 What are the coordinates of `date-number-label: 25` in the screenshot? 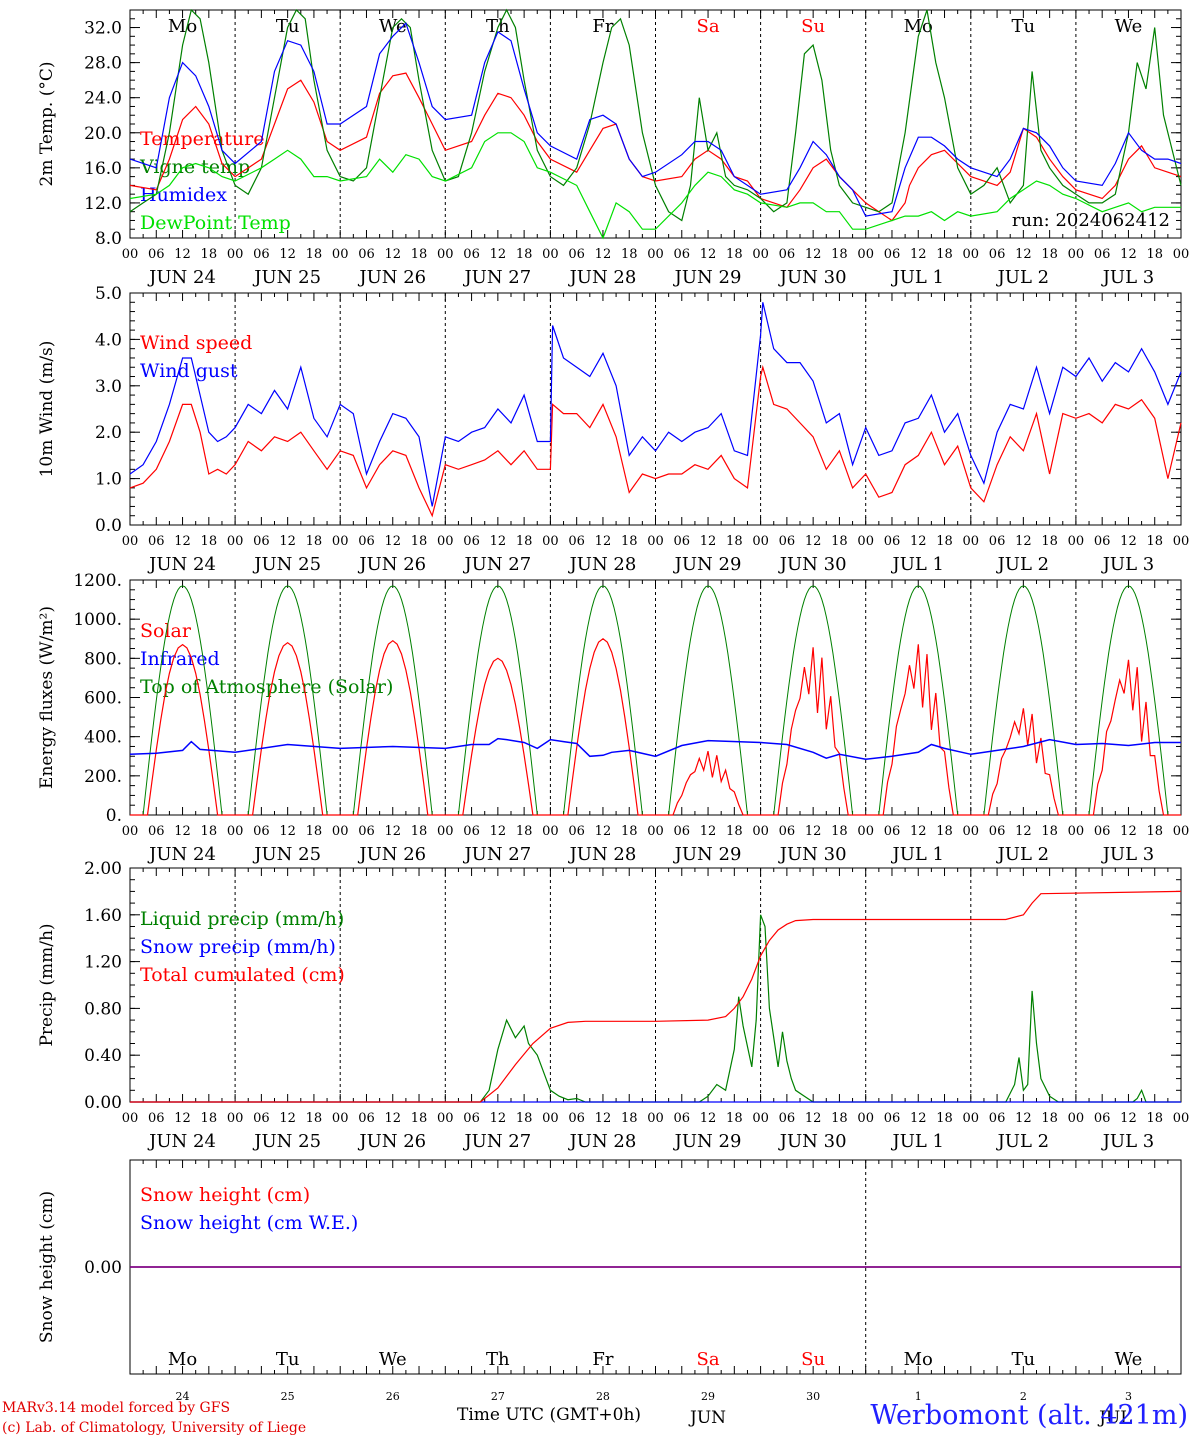 It's located at (288, 1396).